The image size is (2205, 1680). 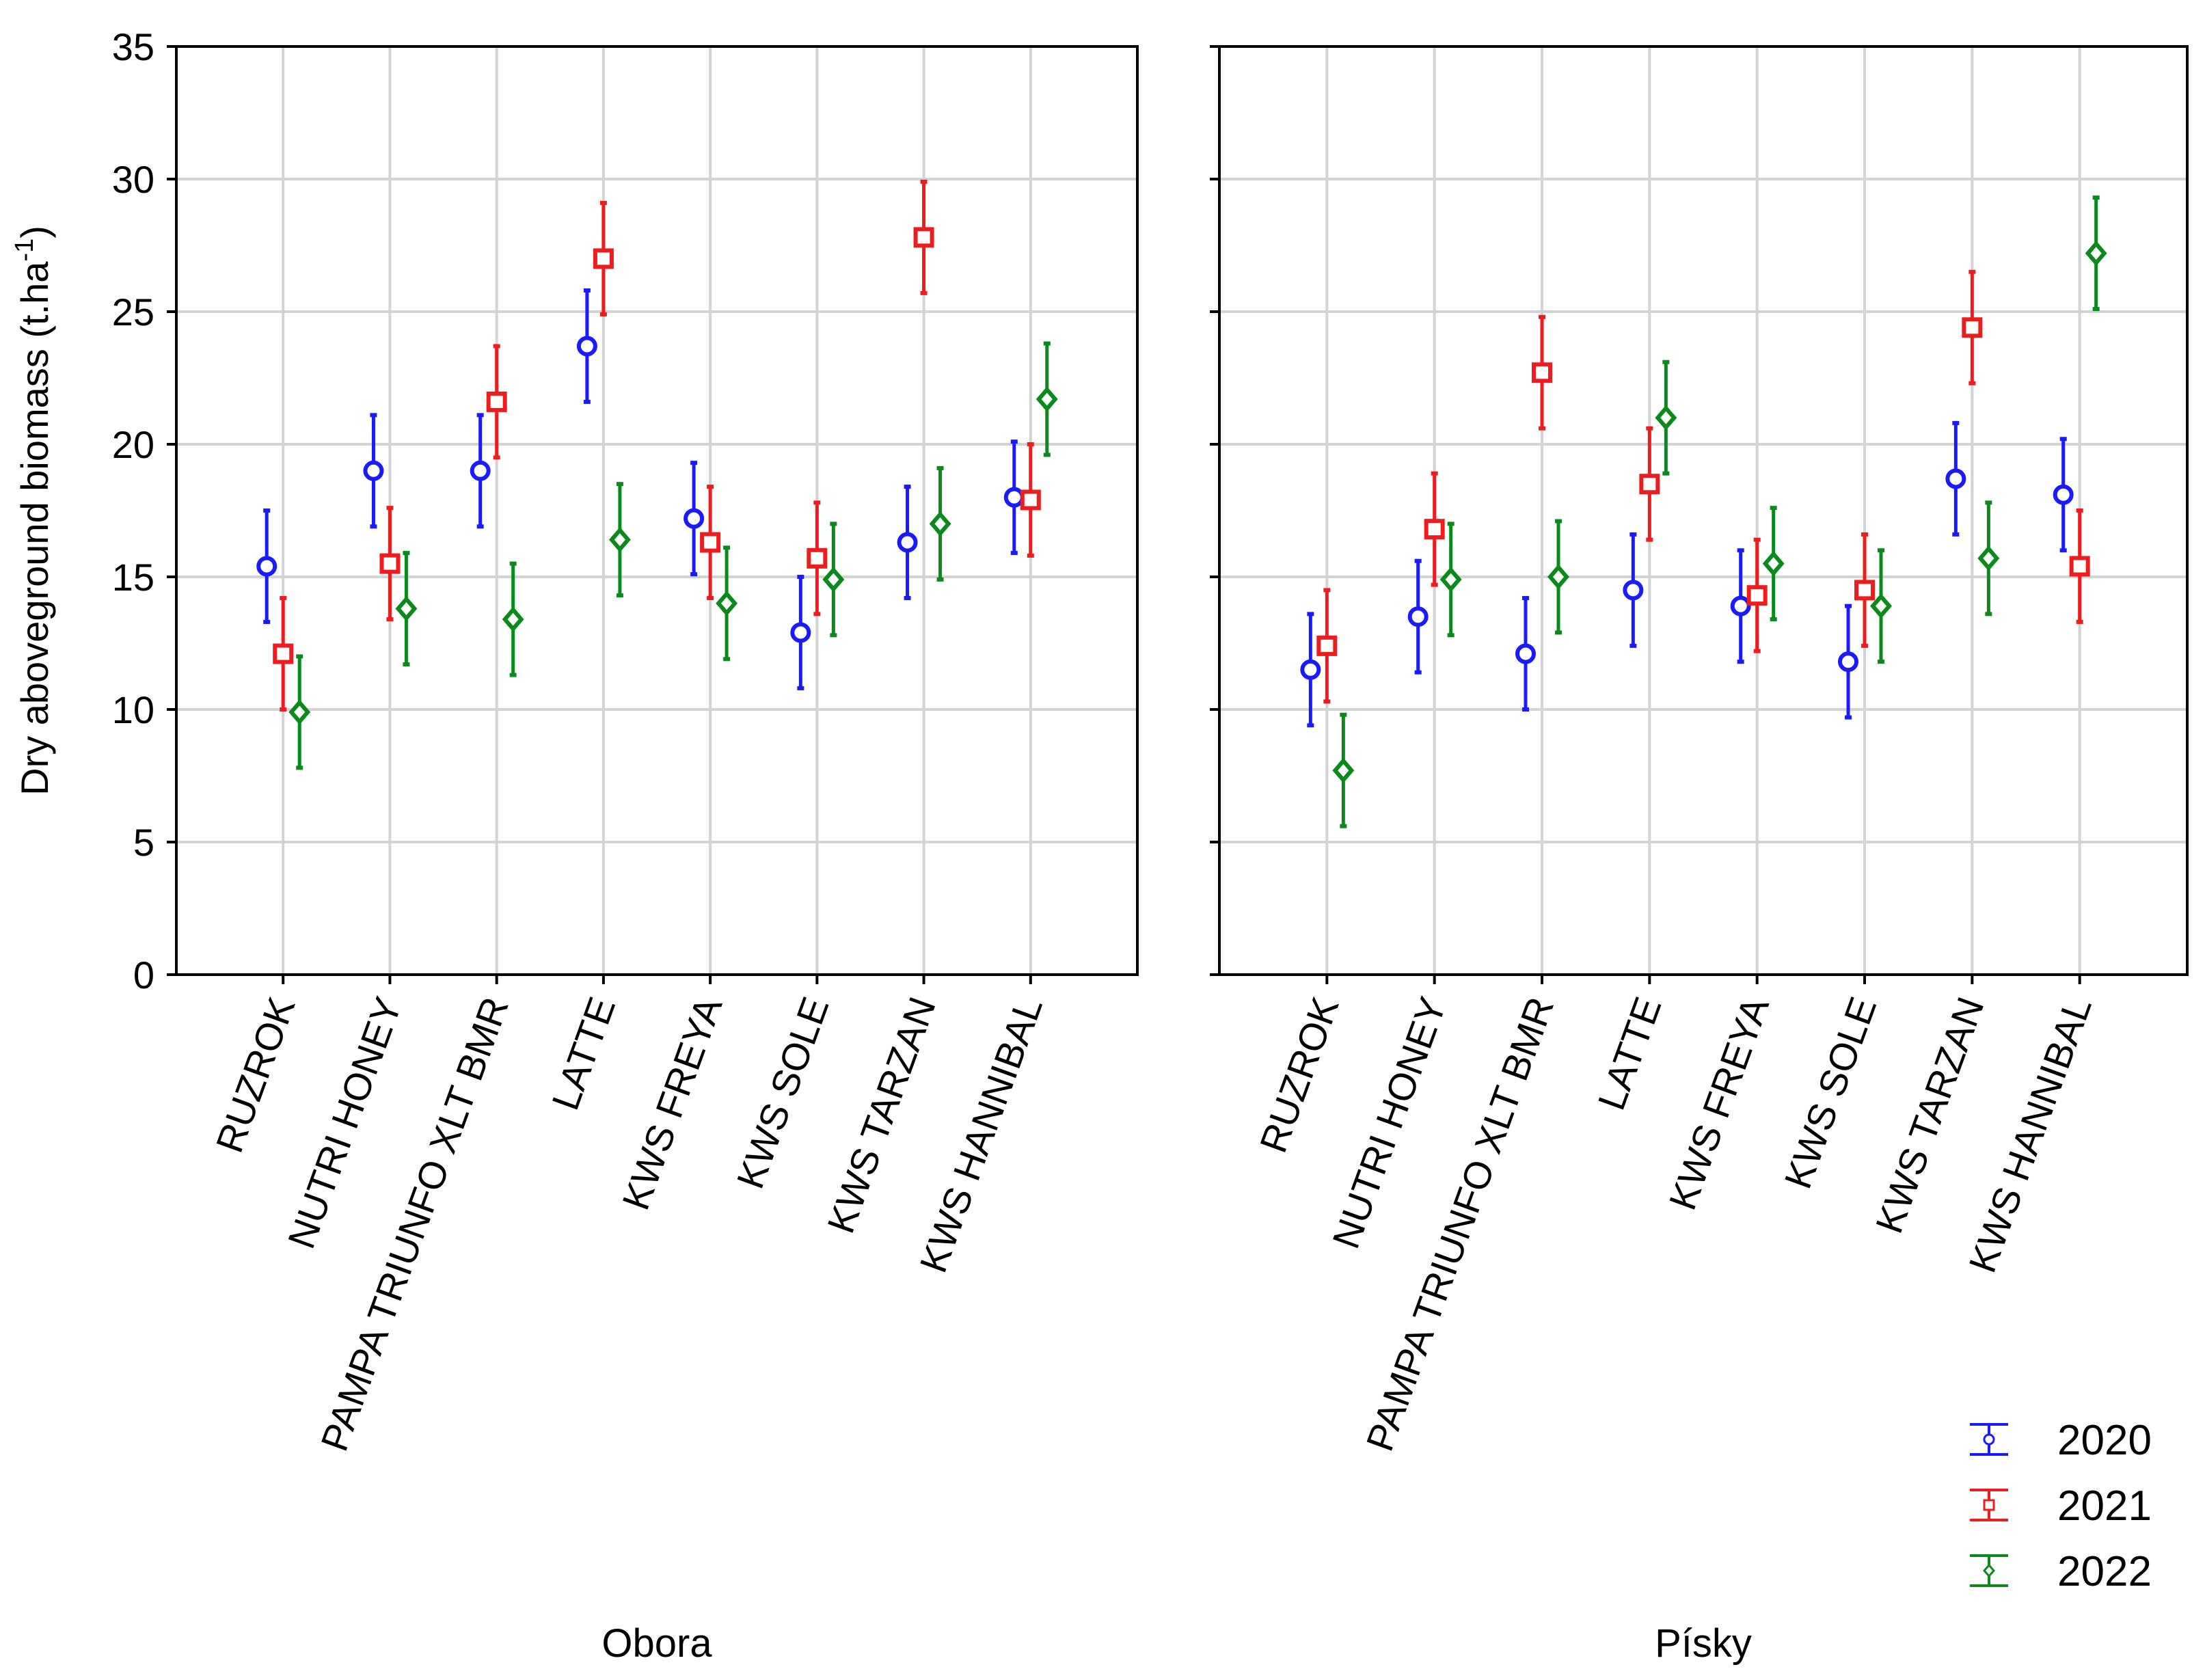 I want to click on y-tick-label: 10, so click(x=133, y=709).